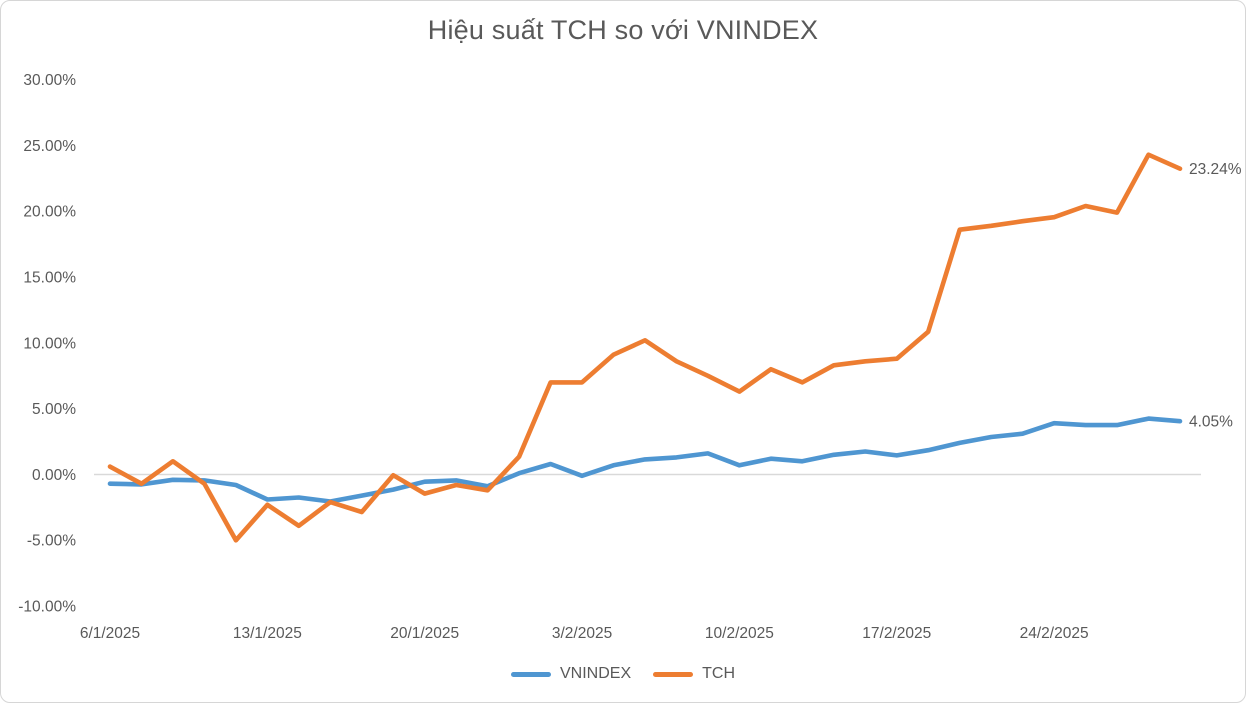 Image resolution: width=1246 pixels, height=703 pixels. Describe the element at coordinates (673, 674) in the screenshot. I see `legend-swatch-tch-line` at that location.